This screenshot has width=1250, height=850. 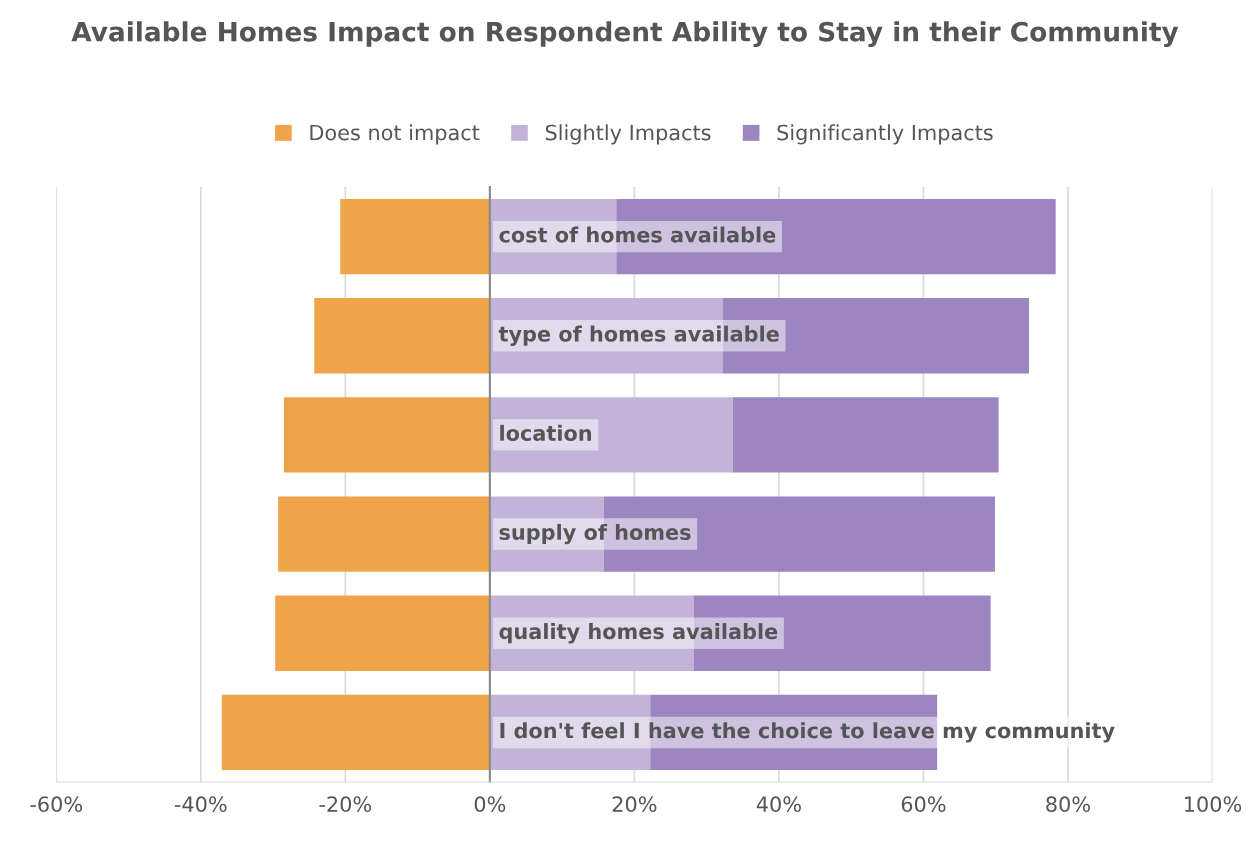 I want to click on y-tick-label: supply of homes, so click(x=595, y=534).